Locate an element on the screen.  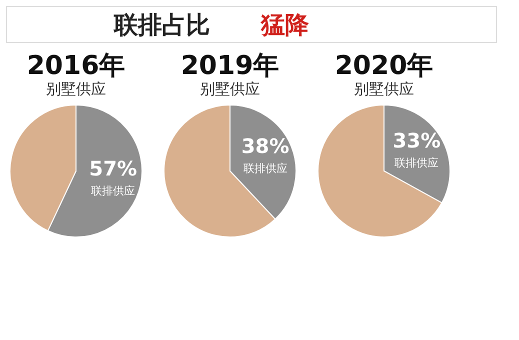
text: 联排占比 is located at coordinates (161, 25).